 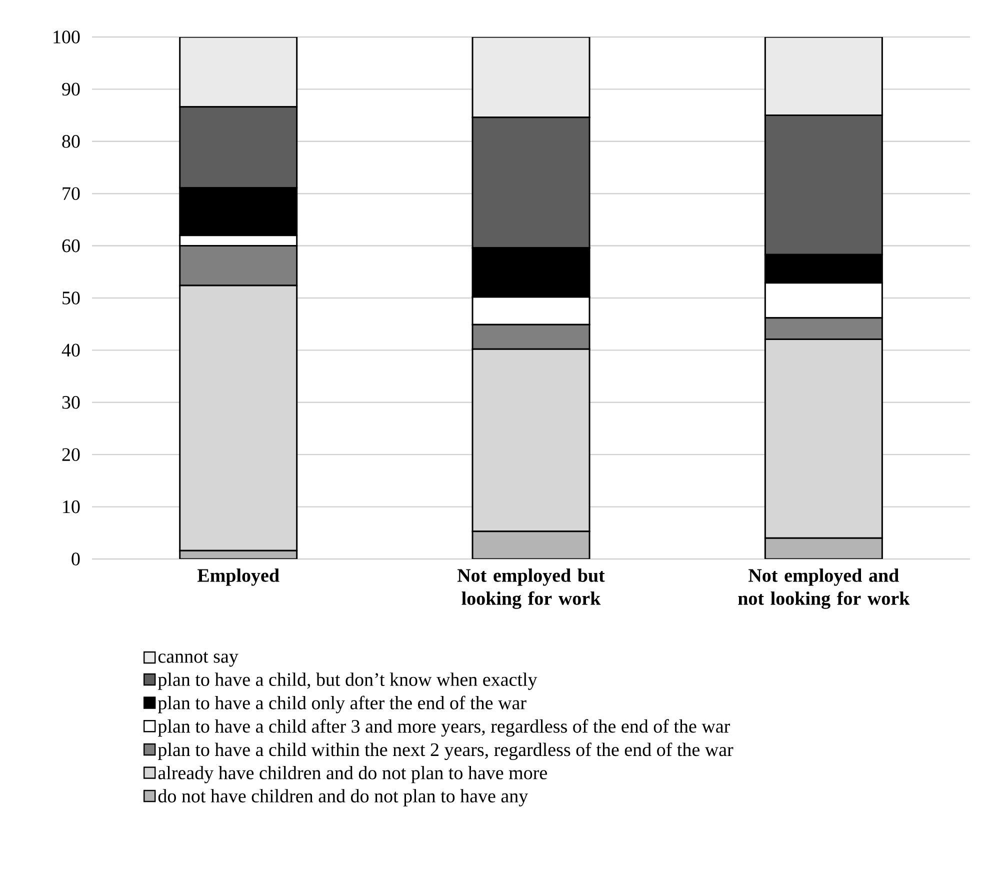 What do you see at coordinates (348, 681) in the screenshot?
I see `legend-label: plan to have a child, but don’t know when exactly` at bounding box center [348, 681].